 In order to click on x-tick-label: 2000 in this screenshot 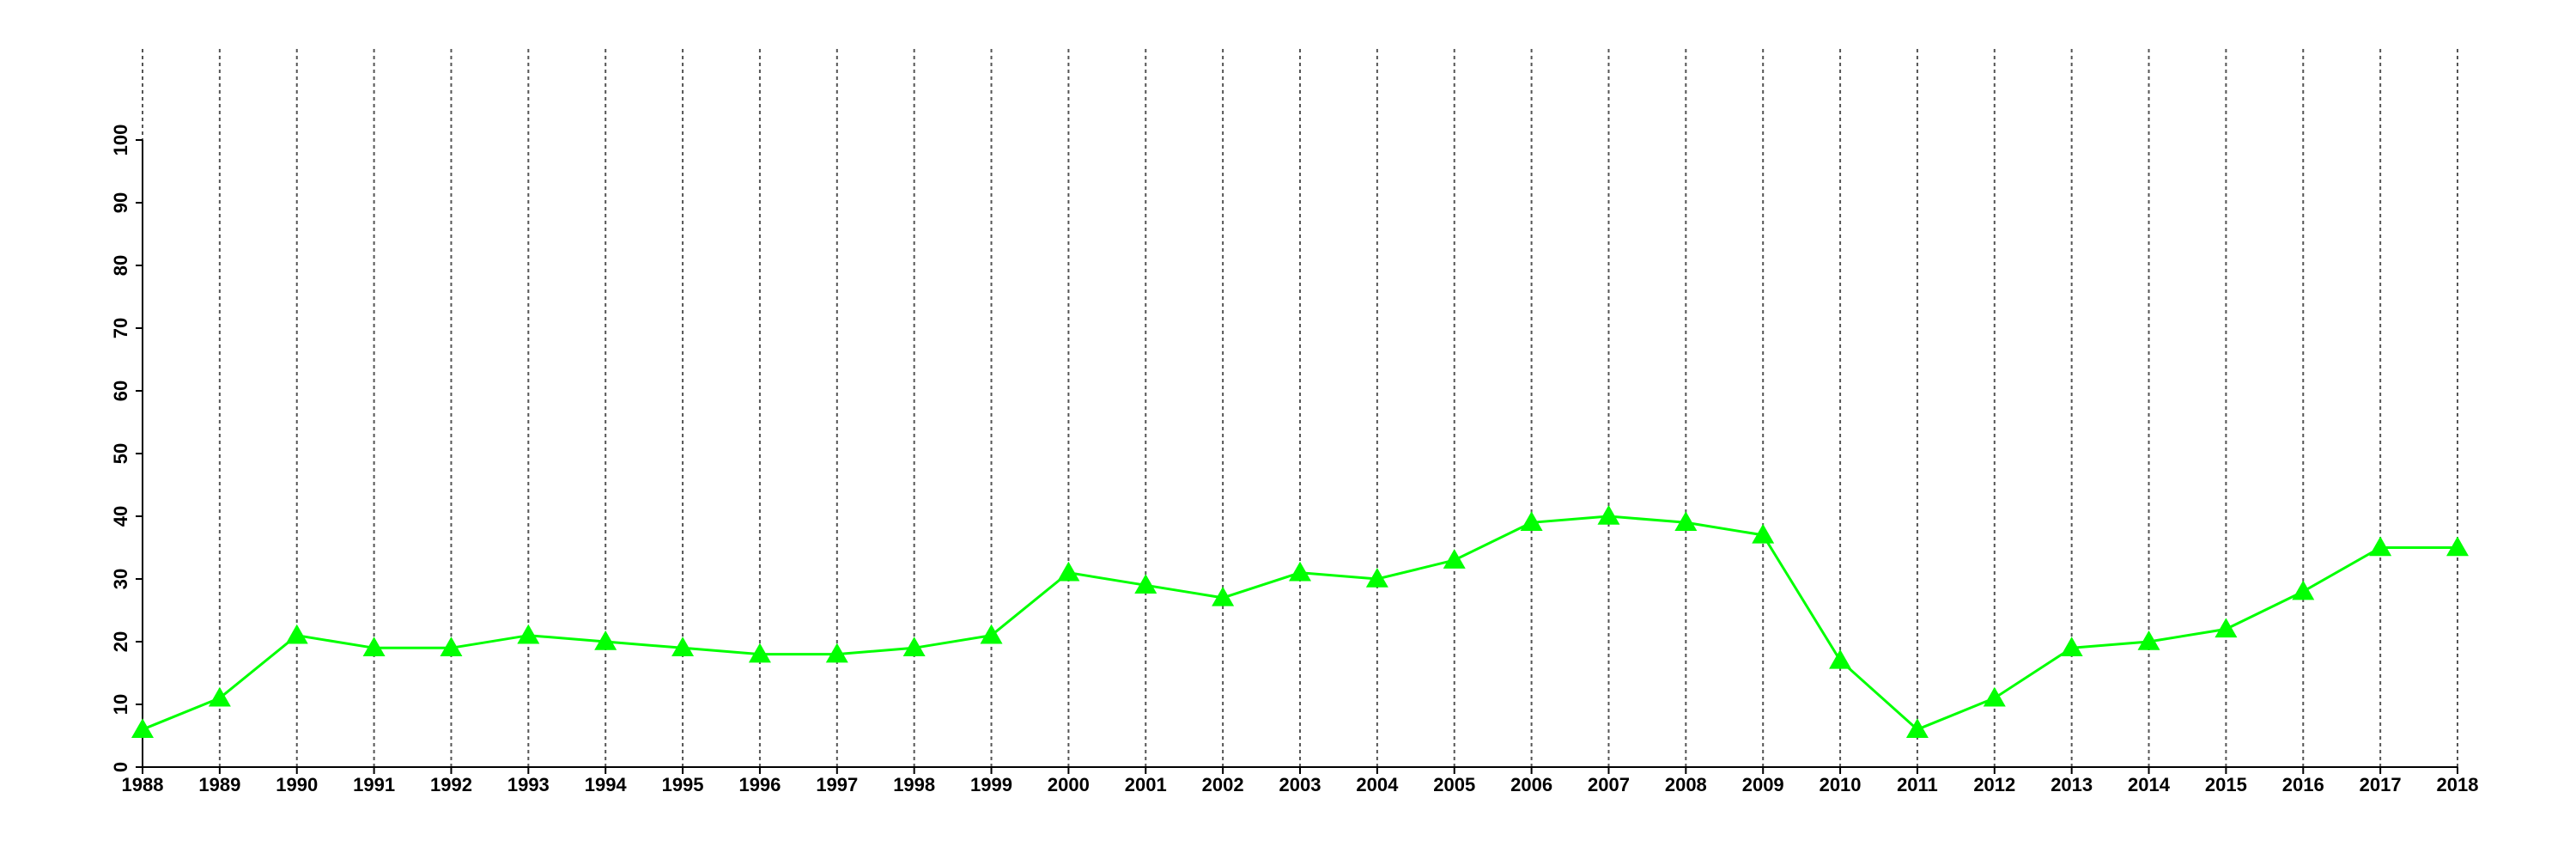, I will do `click(1069, 784)`.